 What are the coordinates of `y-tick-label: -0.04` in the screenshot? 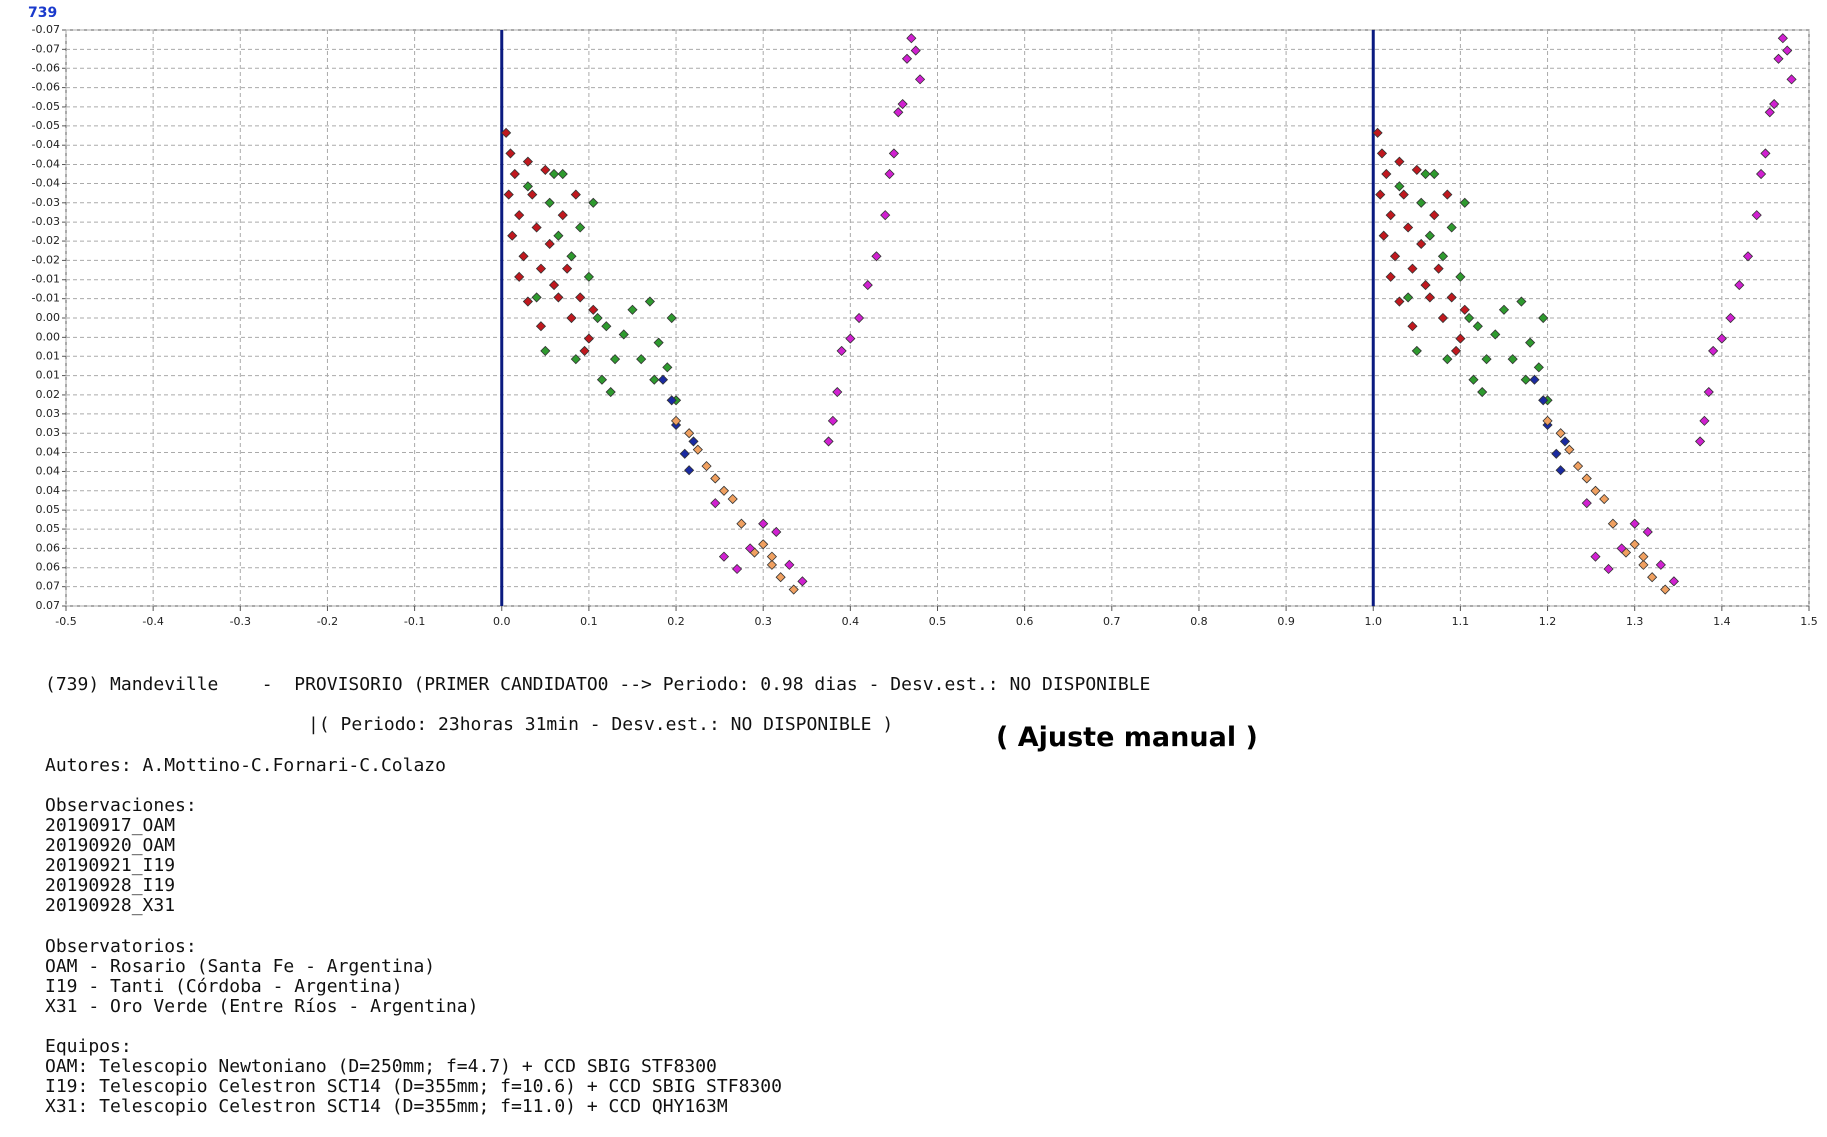 It's located at (46, 144).